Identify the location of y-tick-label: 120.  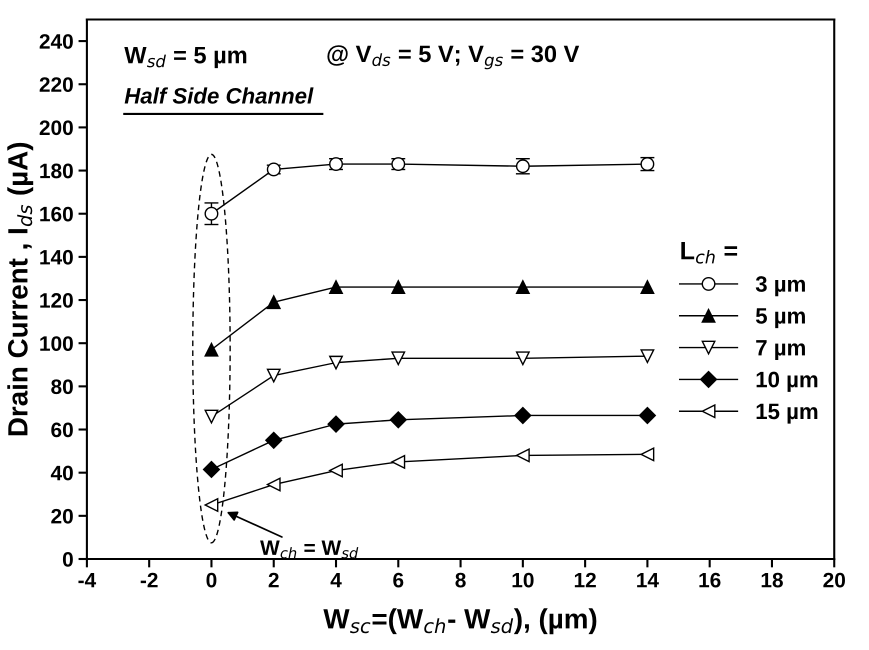
(56, 300).